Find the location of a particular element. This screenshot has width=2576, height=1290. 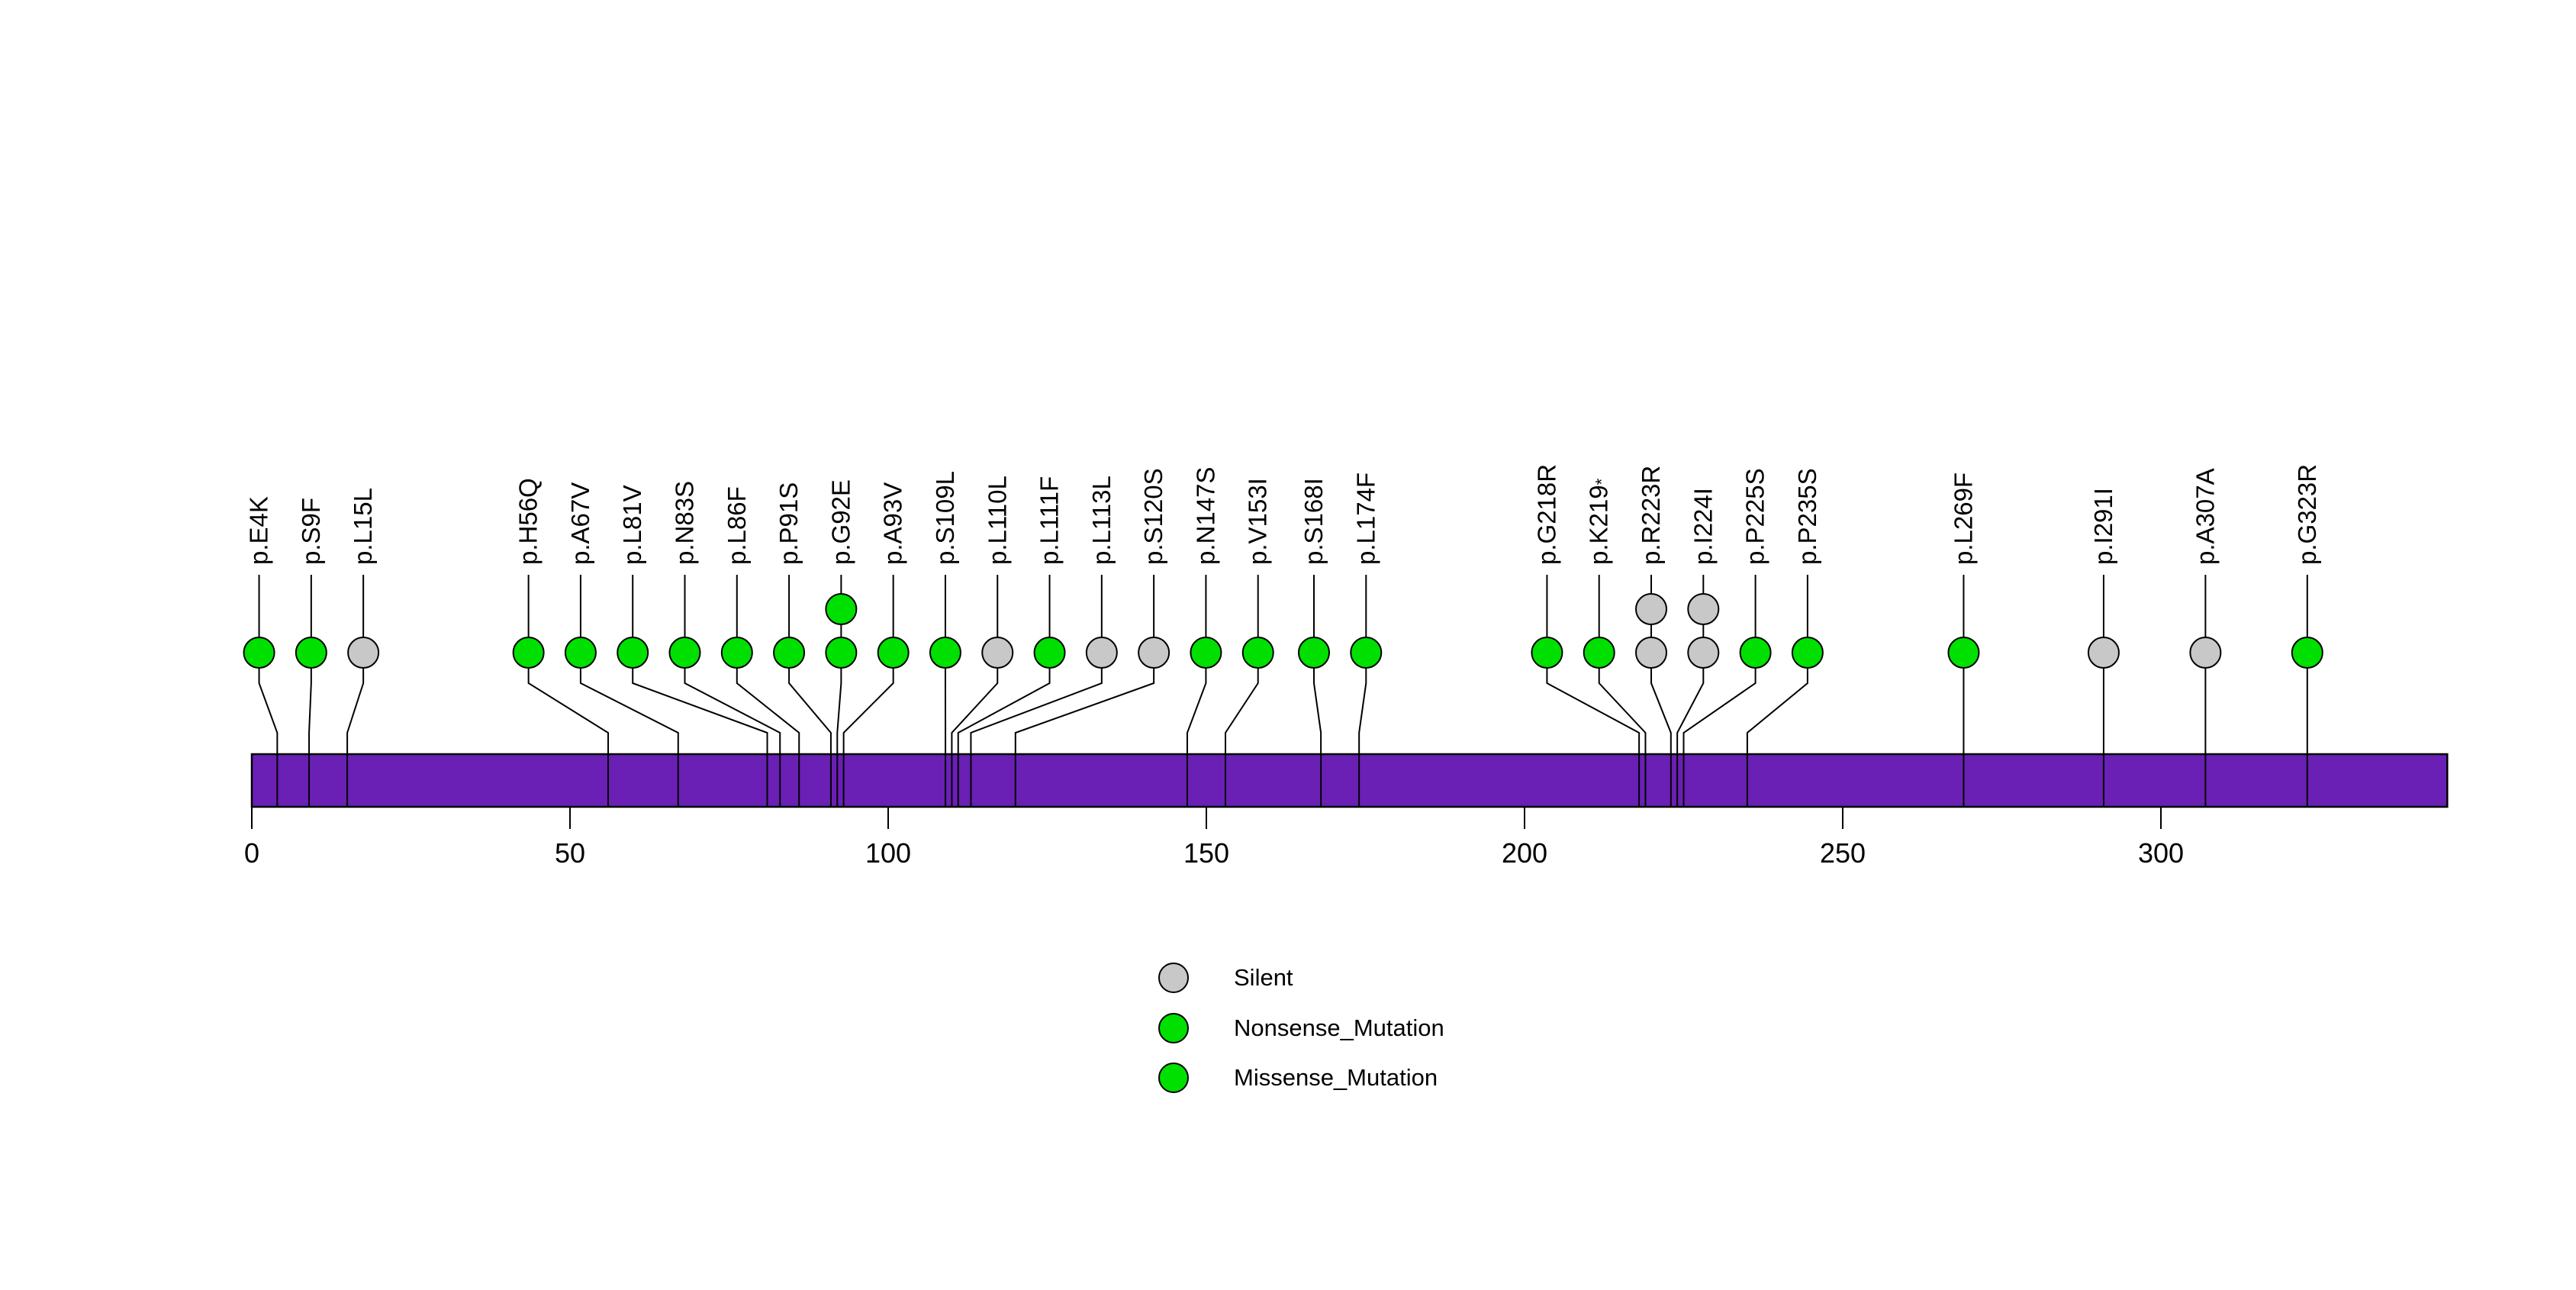

lollipop-stick-p.P235S is located at coordinates (1777, 691).